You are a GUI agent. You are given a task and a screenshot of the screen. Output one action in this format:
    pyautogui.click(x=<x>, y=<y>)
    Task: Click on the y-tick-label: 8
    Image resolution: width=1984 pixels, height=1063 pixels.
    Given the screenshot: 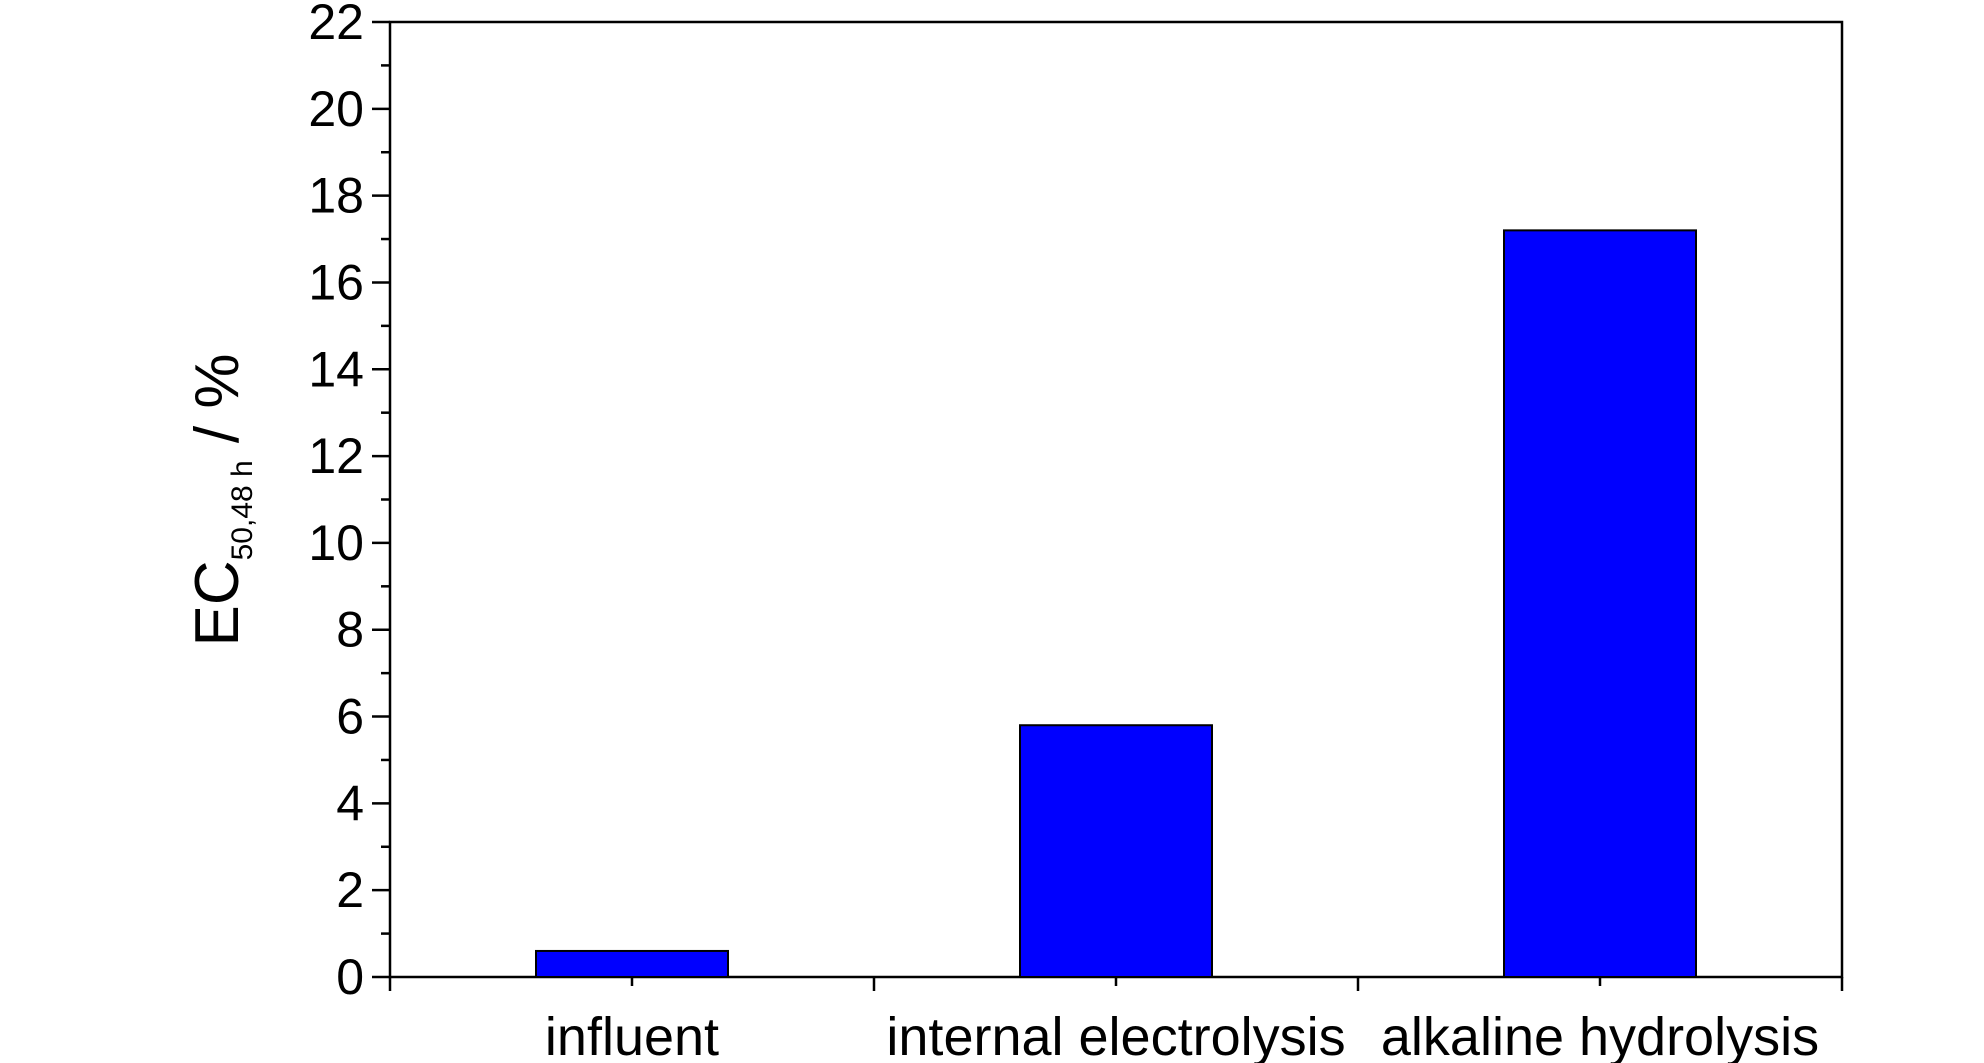 What is the action you would take?
    pyautogui.click(x=350, y=630)
    